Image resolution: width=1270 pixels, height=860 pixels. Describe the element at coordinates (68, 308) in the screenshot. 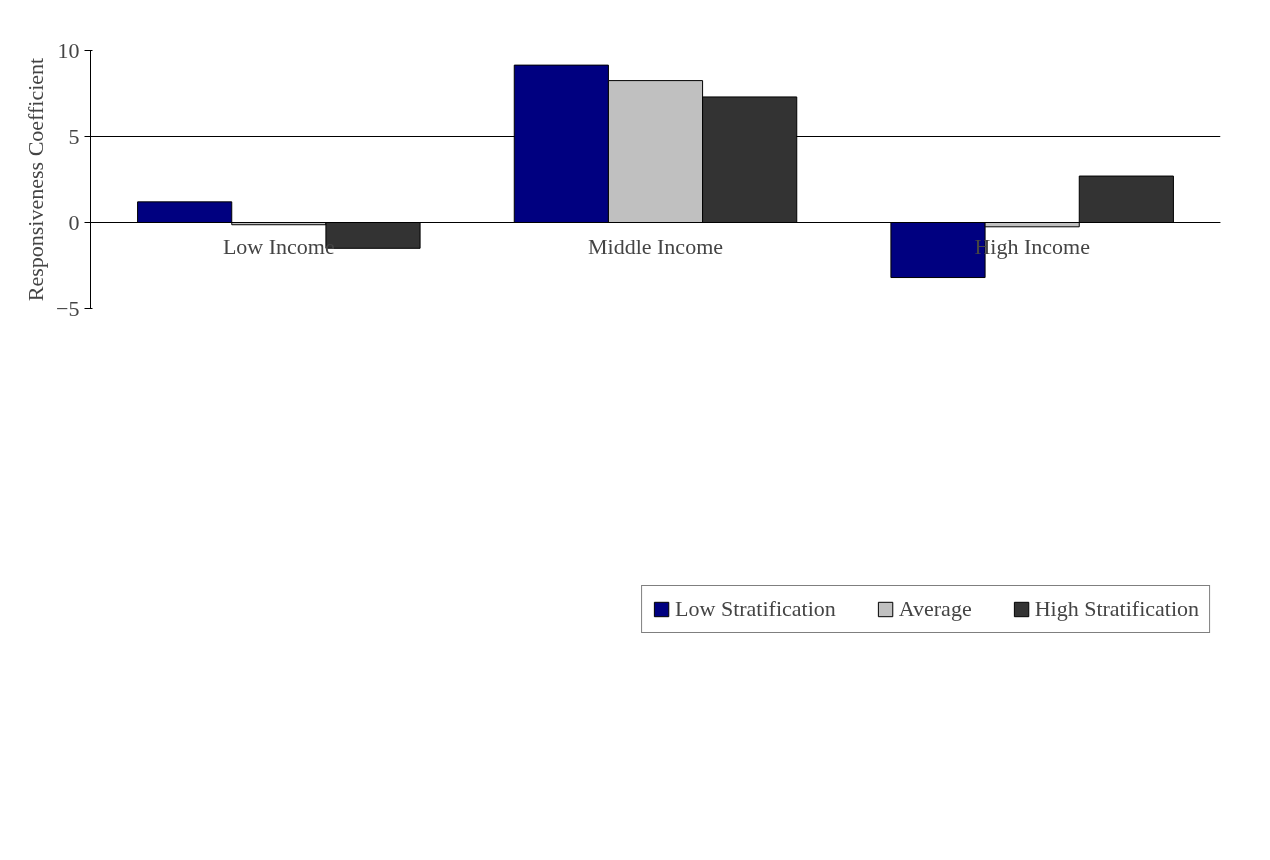

I see `y-tick-label: −5` at that location.